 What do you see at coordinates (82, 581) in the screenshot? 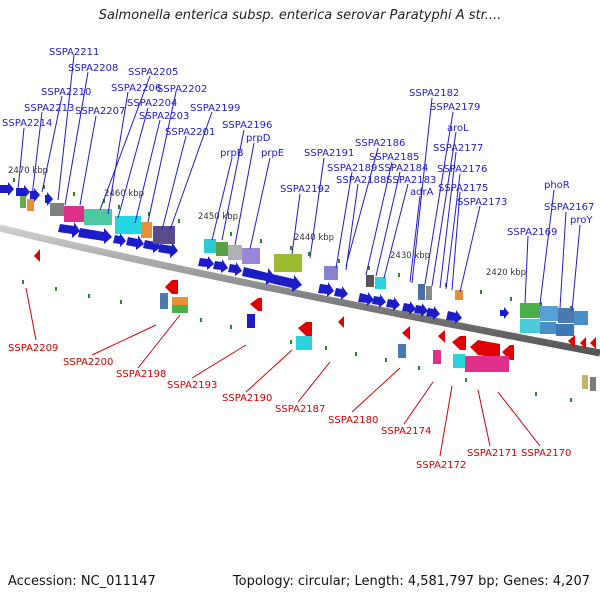
I see `accession-text: Accession: NC_011147` at bounding box center [82, 581].